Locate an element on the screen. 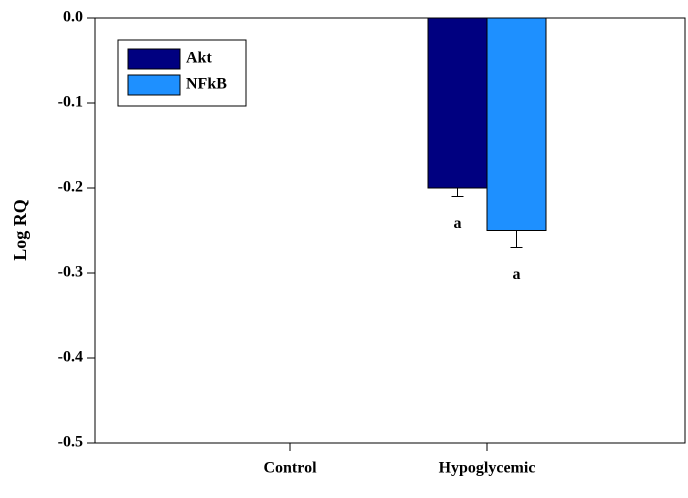 The height and width of the screenshot is (498, 688). y-axis-label: Log RQ is located at coordinates (20, 230).